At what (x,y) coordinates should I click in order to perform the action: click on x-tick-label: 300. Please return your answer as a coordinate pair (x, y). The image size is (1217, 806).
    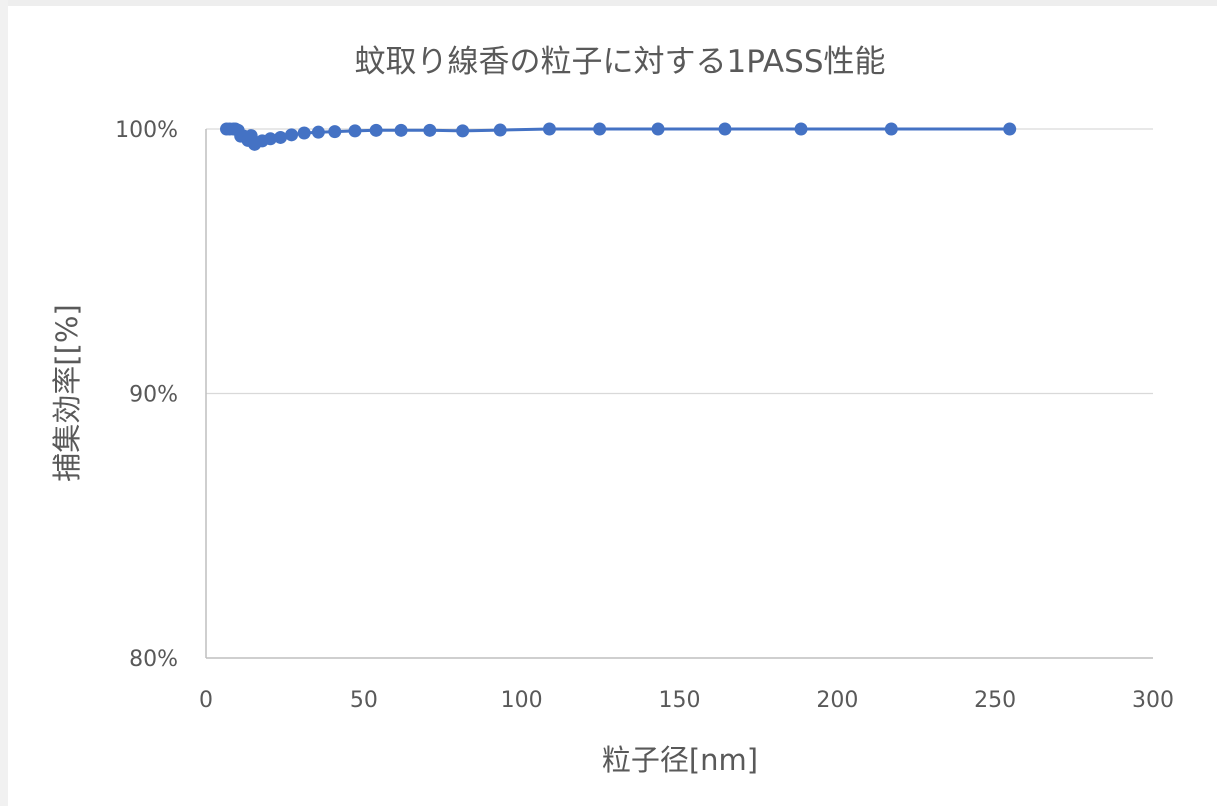
    Looking at the image, I should click on (1153, 700).